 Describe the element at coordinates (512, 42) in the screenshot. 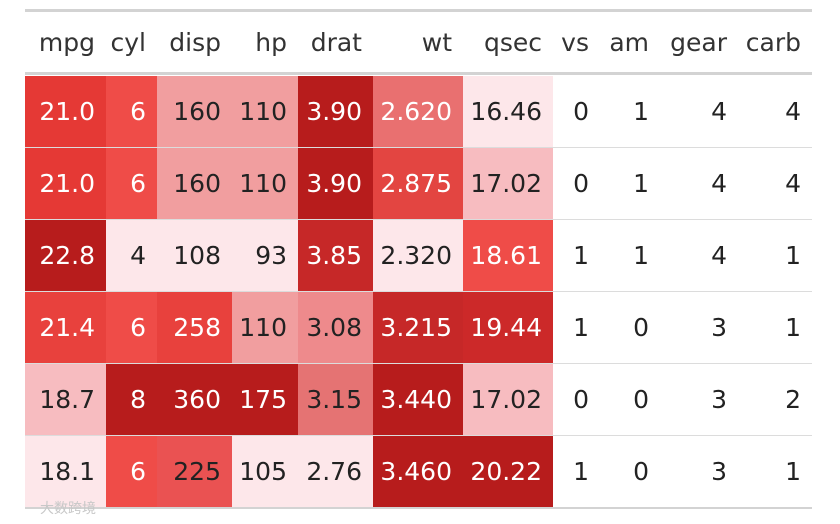

I see `header-cell: qsec` at that location.